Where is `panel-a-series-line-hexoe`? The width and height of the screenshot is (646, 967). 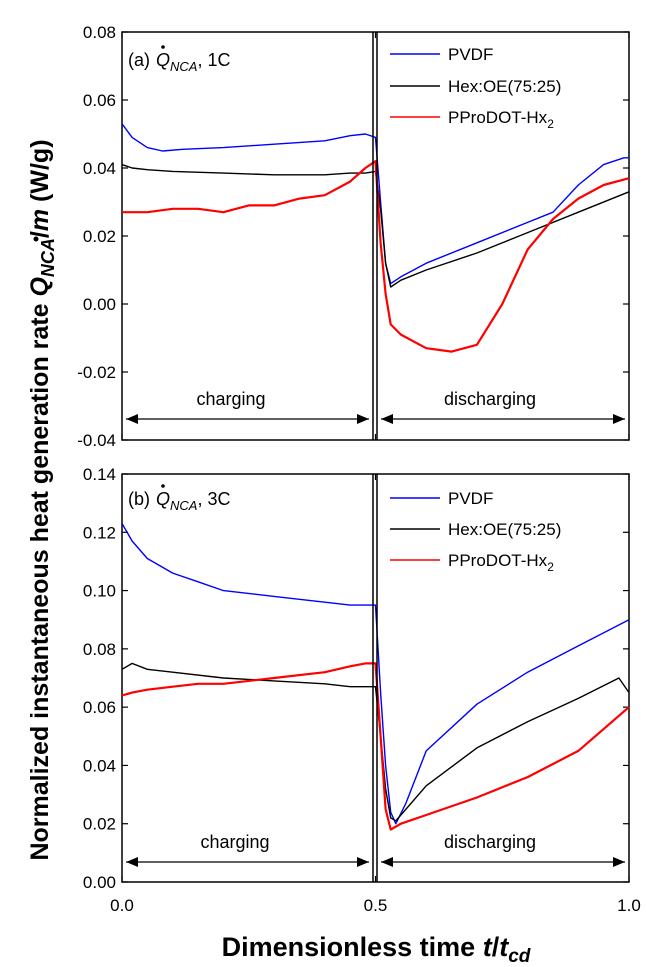 panel-a-series-line-hexoe is located at coordinates (375, 225).